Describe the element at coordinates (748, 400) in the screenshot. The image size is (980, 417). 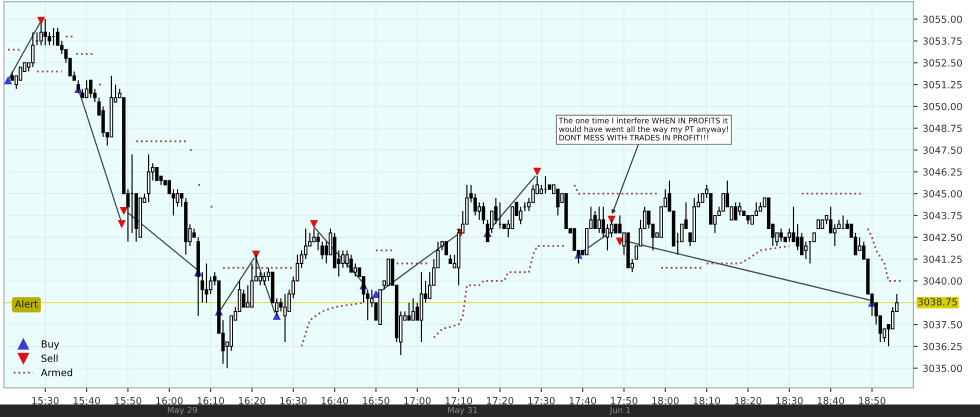
I see `x-tick-label: 18:20` at that location.